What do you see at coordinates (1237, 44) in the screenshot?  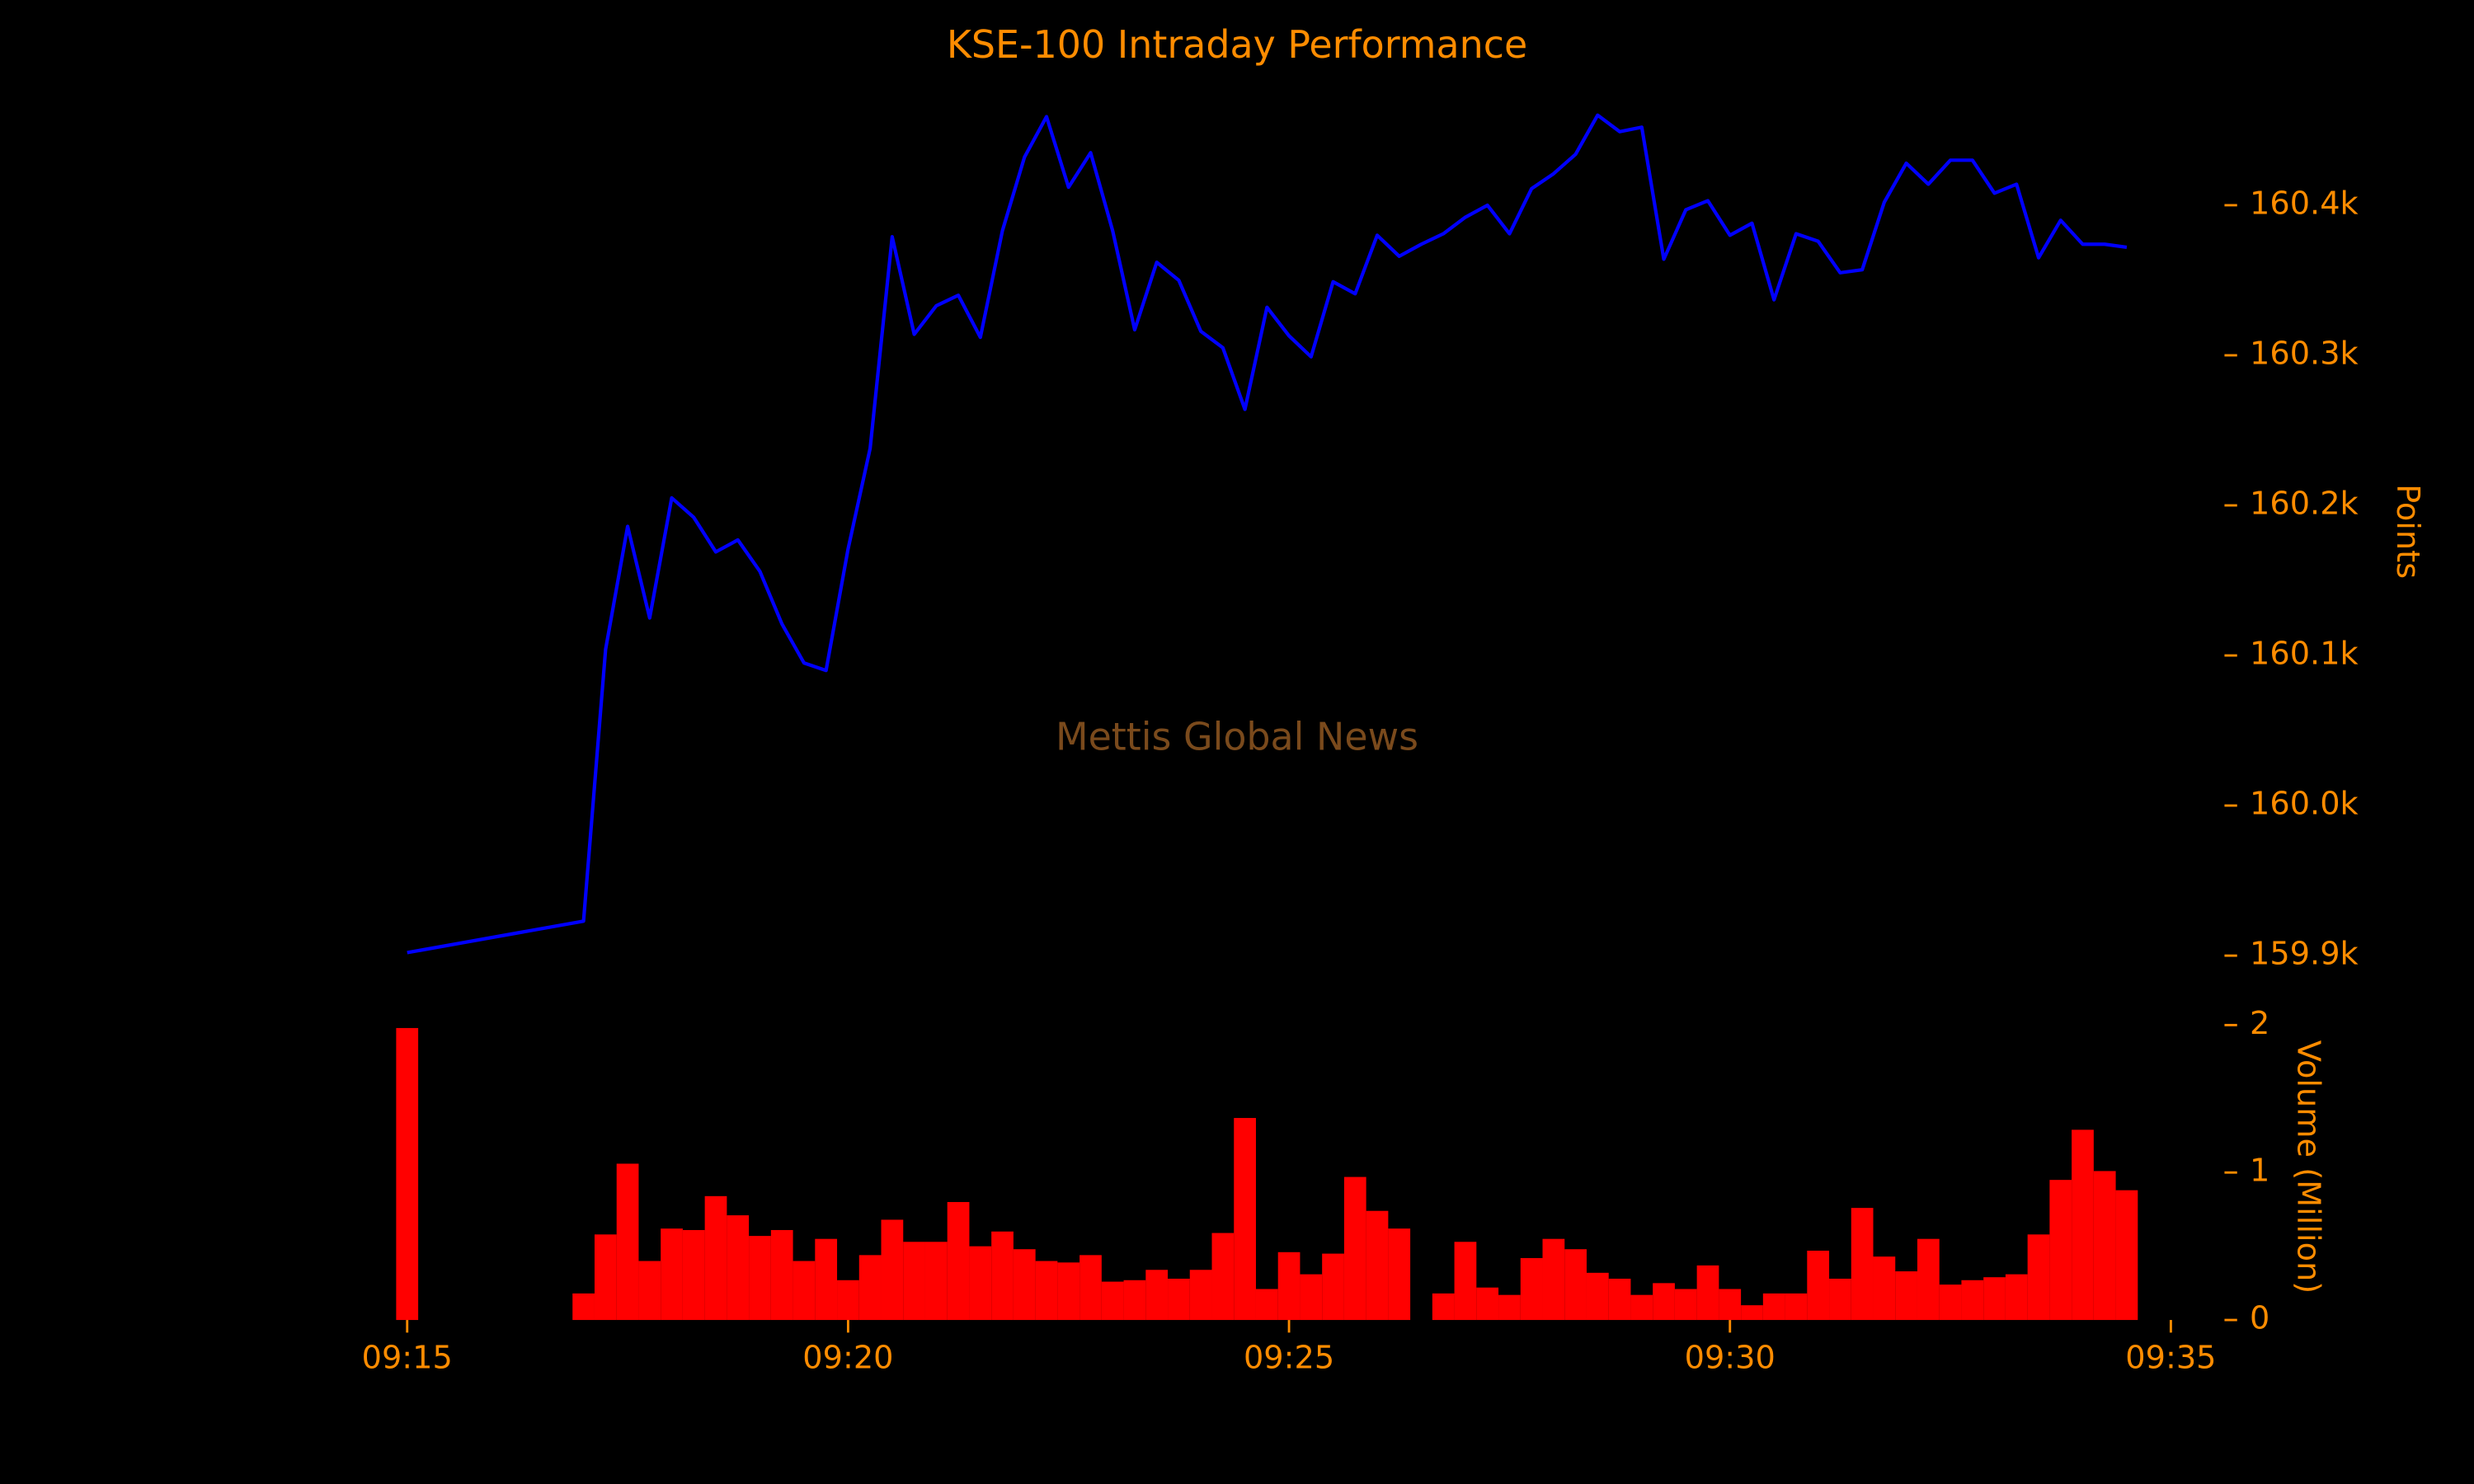 I see `chart-title: KSE-100 Intraday Performance` at bounding box center [1237, 44].